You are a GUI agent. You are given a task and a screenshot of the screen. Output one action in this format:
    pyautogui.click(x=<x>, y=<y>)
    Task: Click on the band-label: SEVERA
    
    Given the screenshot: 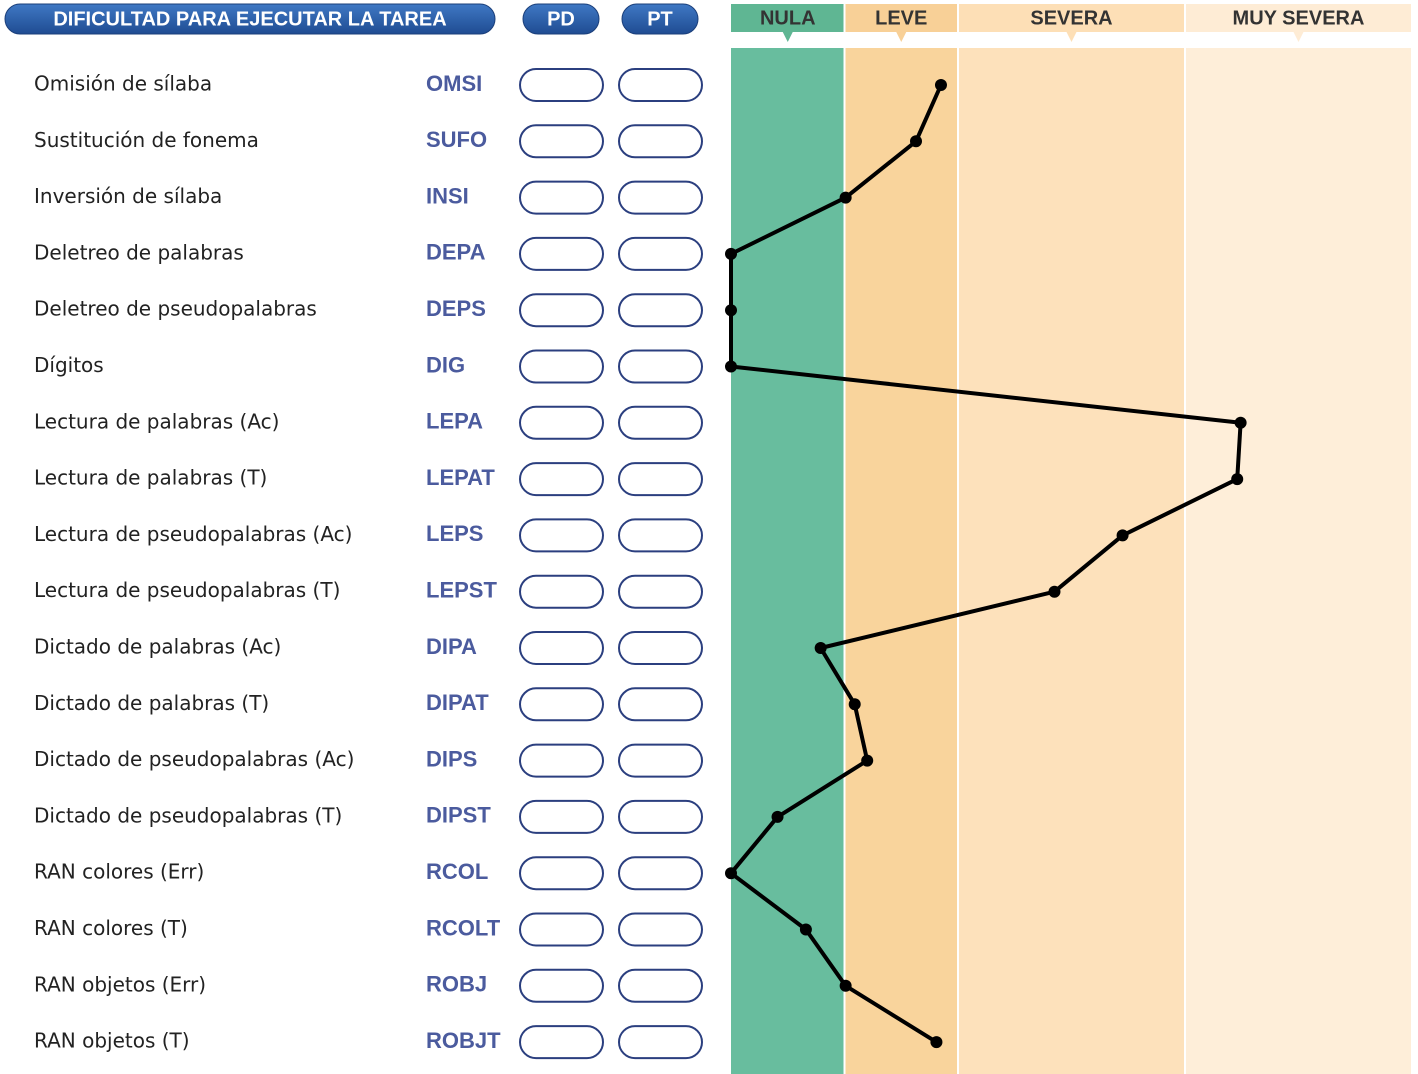 What is the action you would take?
    pyautogui.click(x=1071, y=18)
    